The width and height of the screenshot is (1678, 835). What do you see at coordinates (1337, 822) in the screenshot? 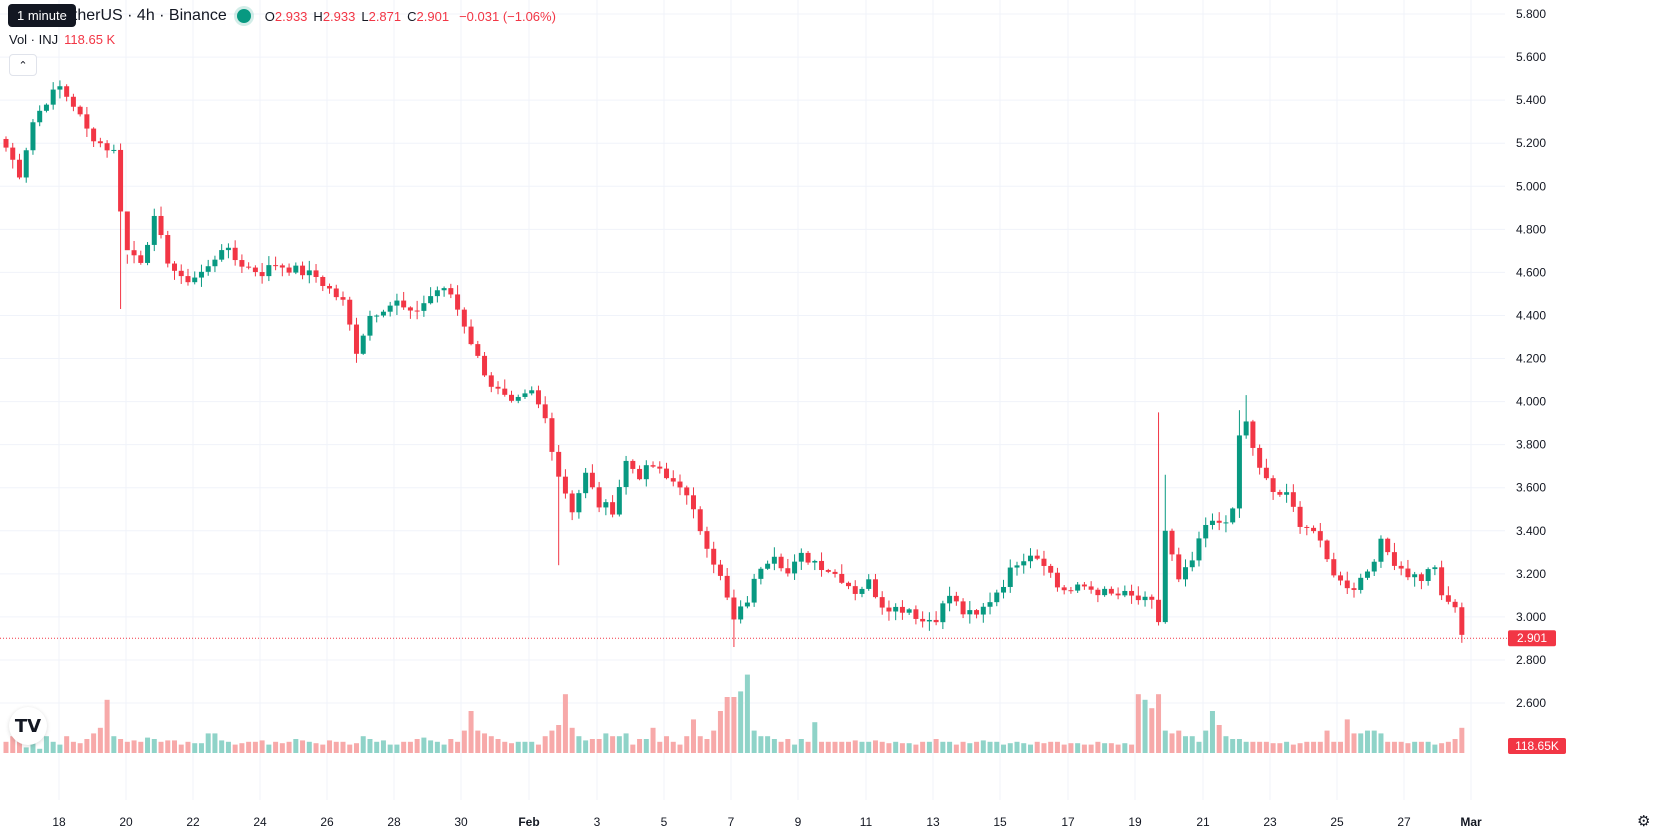
I see `x-tick-label: 25` at bounding box center [1337, 822].